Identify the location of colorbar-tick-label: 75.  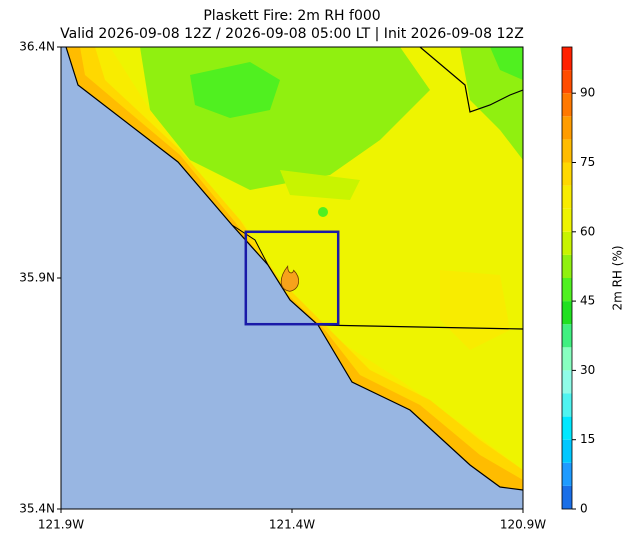
(587, 162).